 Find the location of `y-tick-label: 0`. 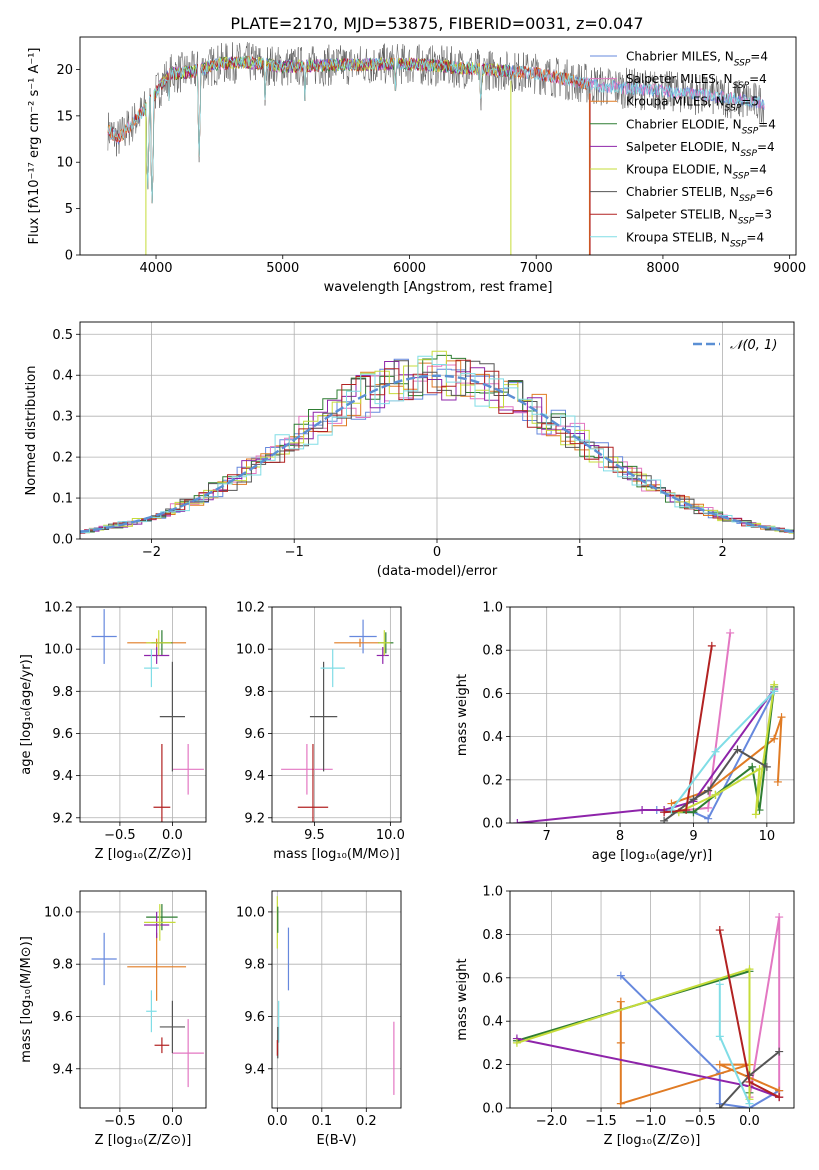

y-tick-label: 0 is located at coordinates (69, 256).